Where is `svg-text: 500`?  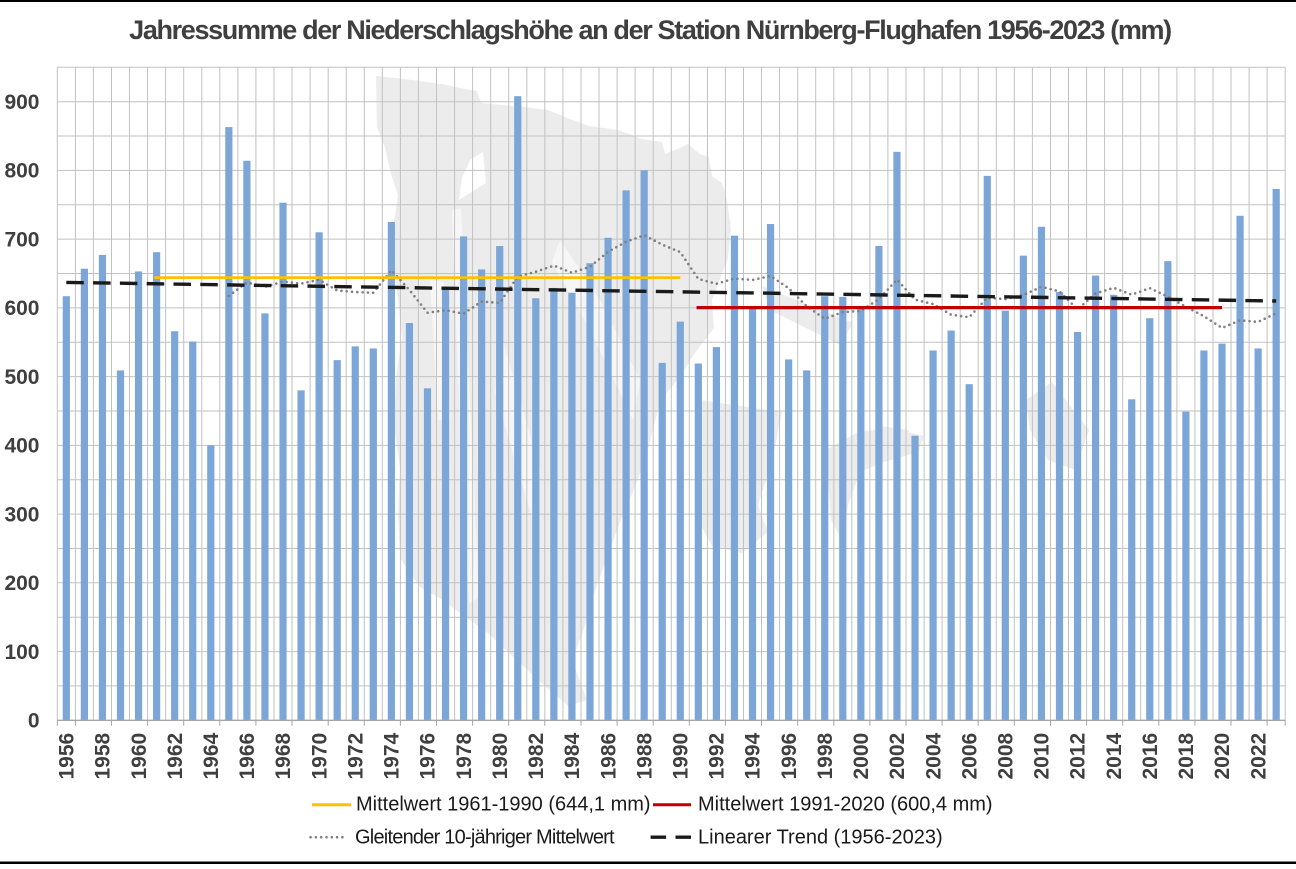
svg-text: 500 is located at coordinates (21, 377).